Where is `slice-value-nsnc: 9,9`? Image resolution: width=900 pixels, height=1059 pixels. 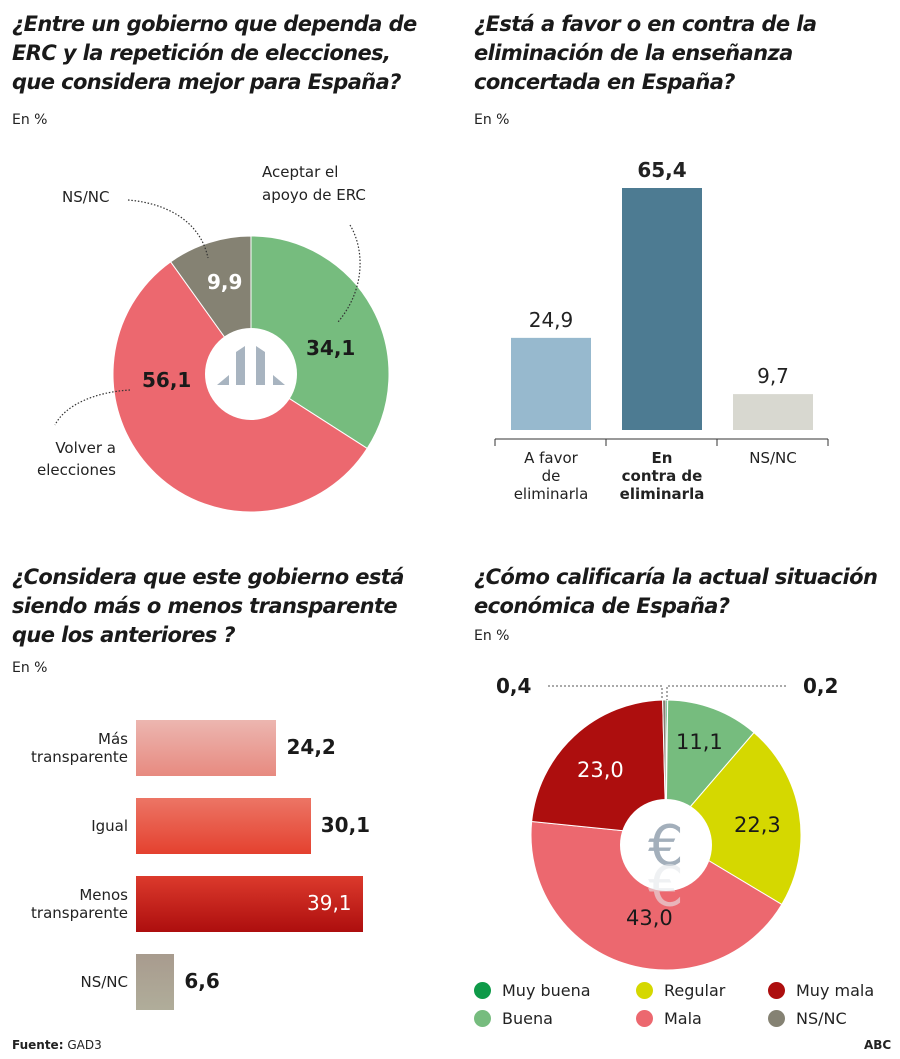
slice-value-nsnc: 9,9 is located at coordinates (225, 282).